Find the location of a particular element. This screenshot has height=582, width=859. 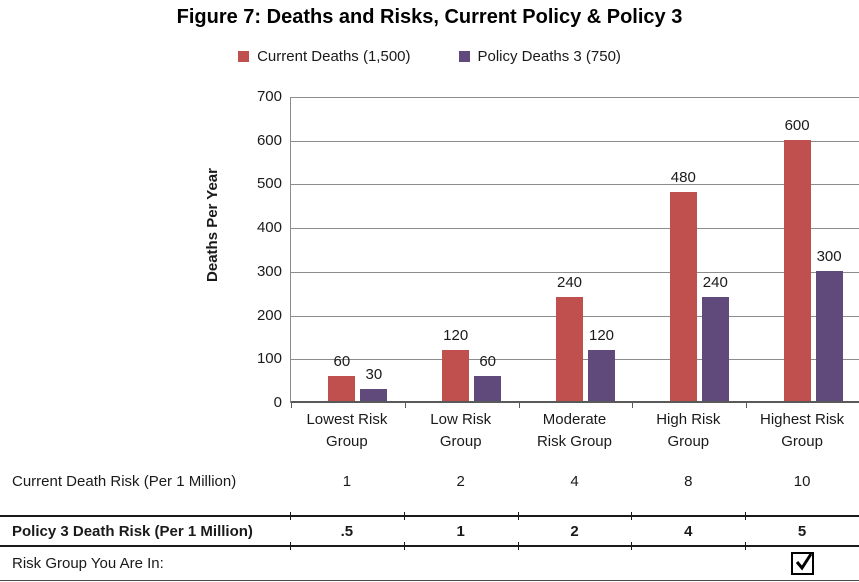

bar-value-label: 300 is located at coordinates (829, 256).